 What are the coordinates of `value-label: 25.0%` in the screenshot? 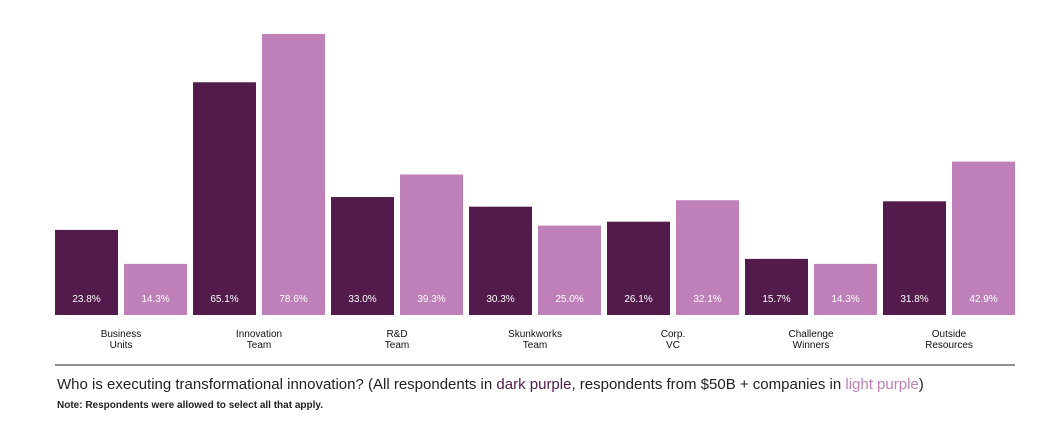 It's located at (569, 299).